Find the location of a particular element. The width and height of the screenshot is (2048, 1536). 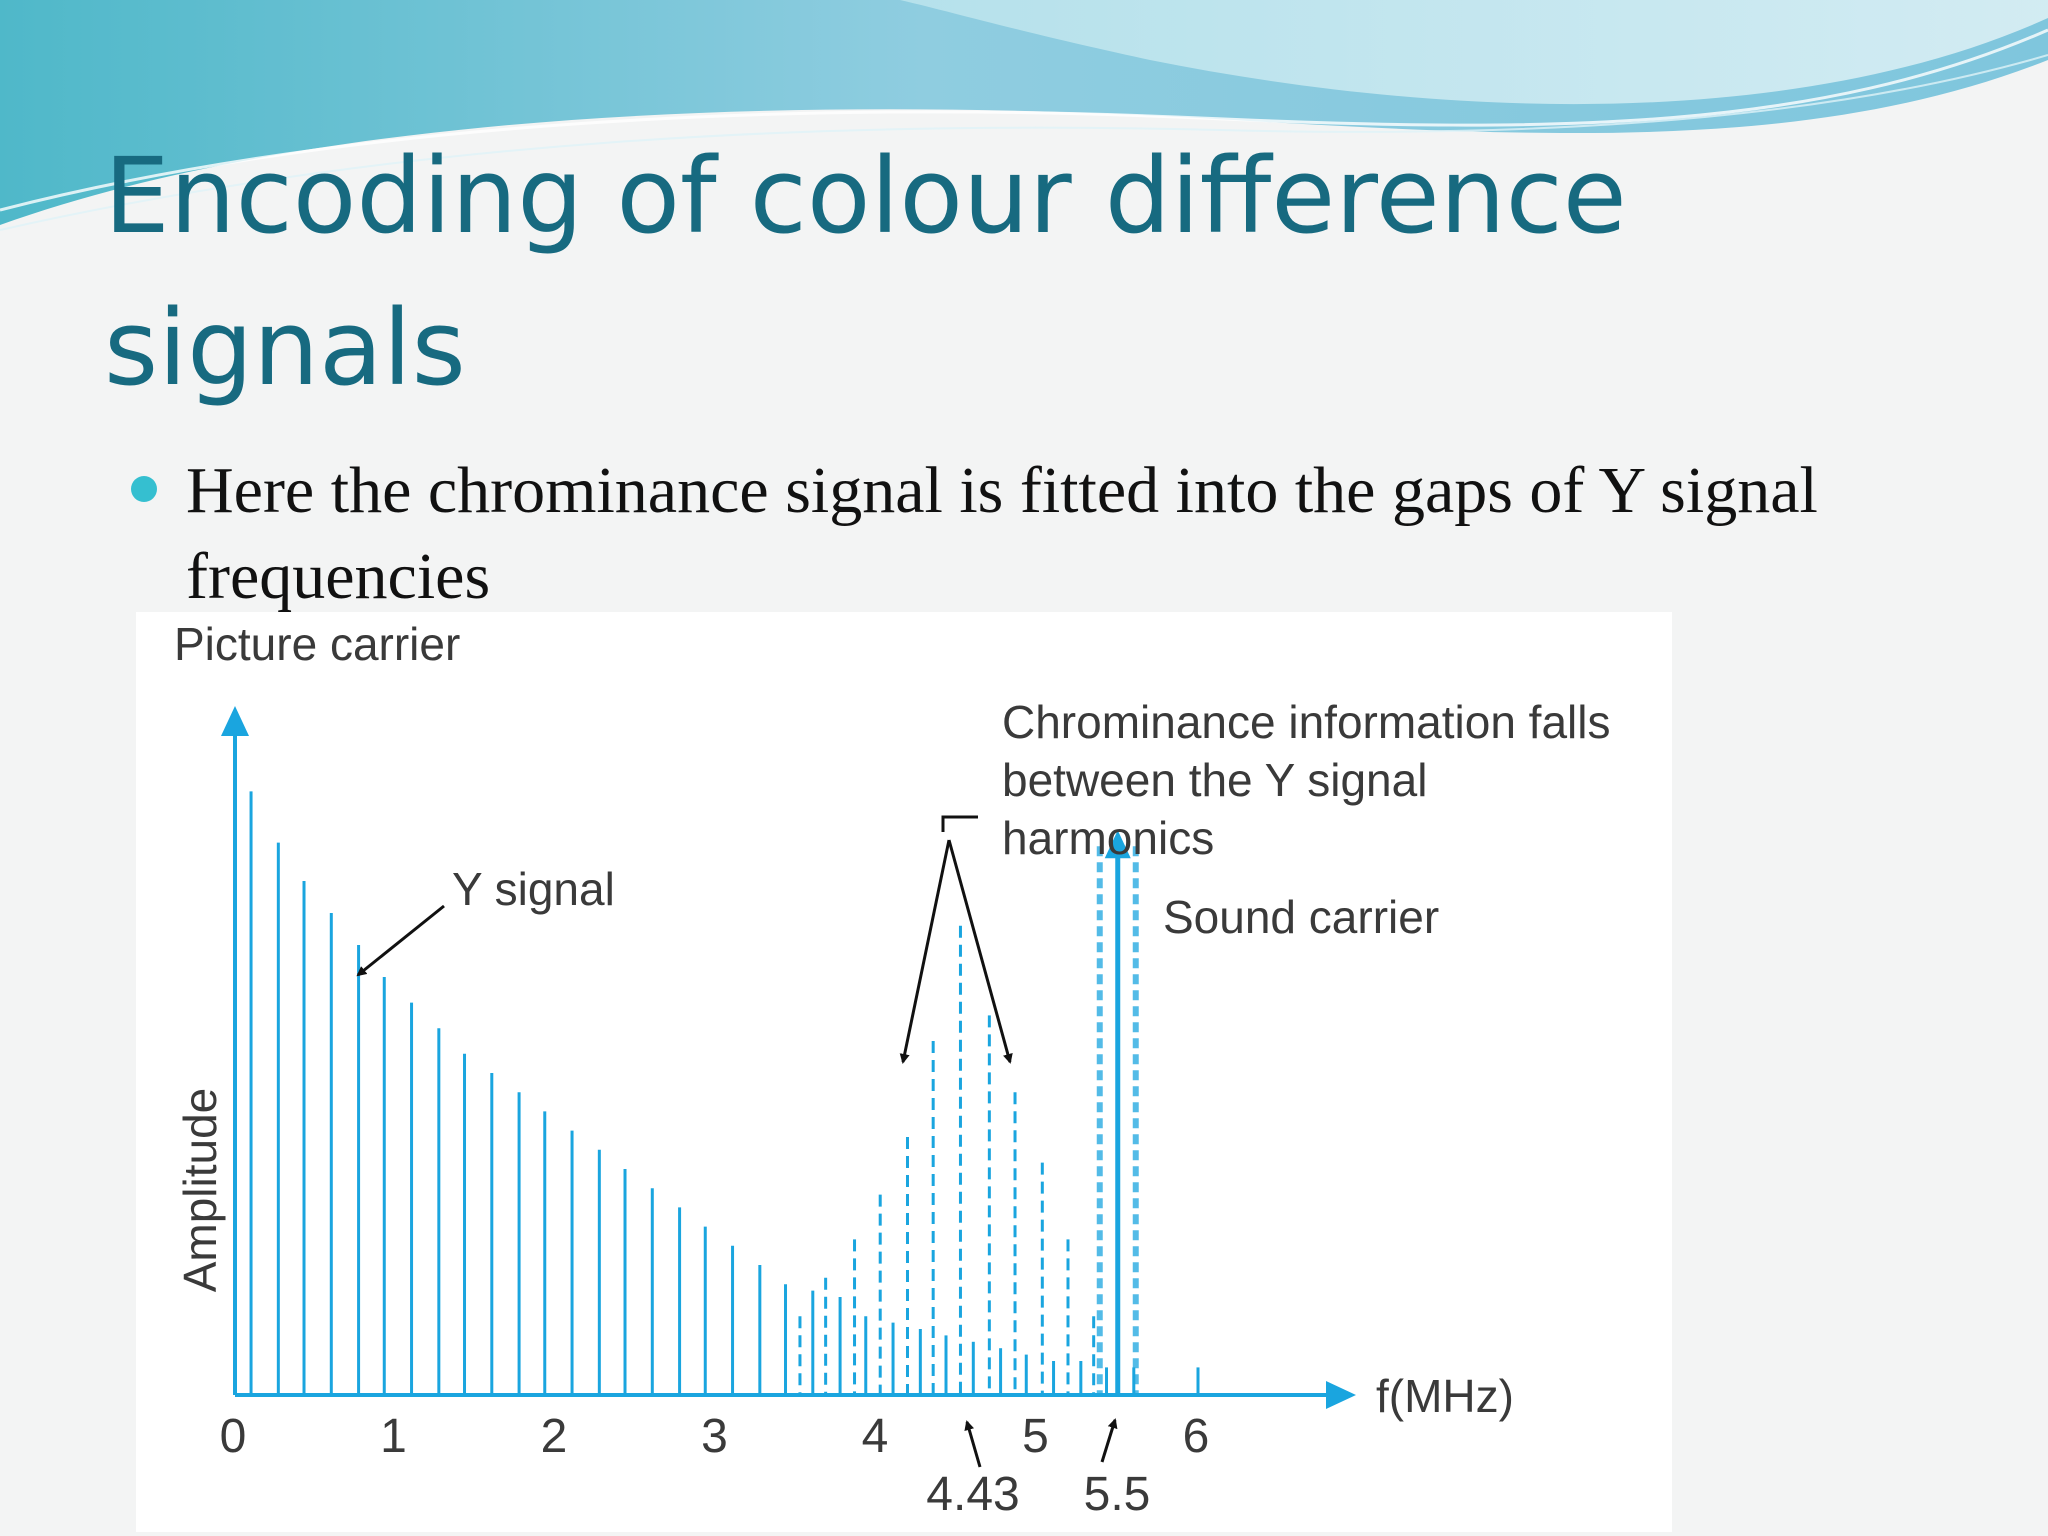

x-tick-label: 4 is located at coordinates (875, 1436).